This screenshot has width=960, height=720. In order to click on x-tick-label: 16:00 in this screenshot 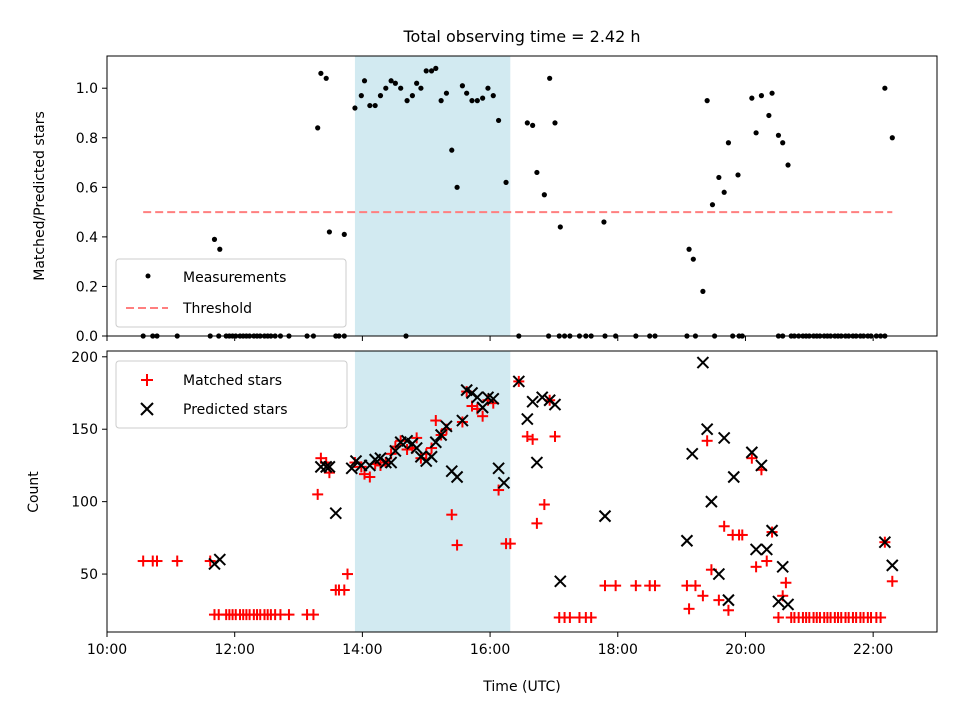, I will do `click(490, 650)`.